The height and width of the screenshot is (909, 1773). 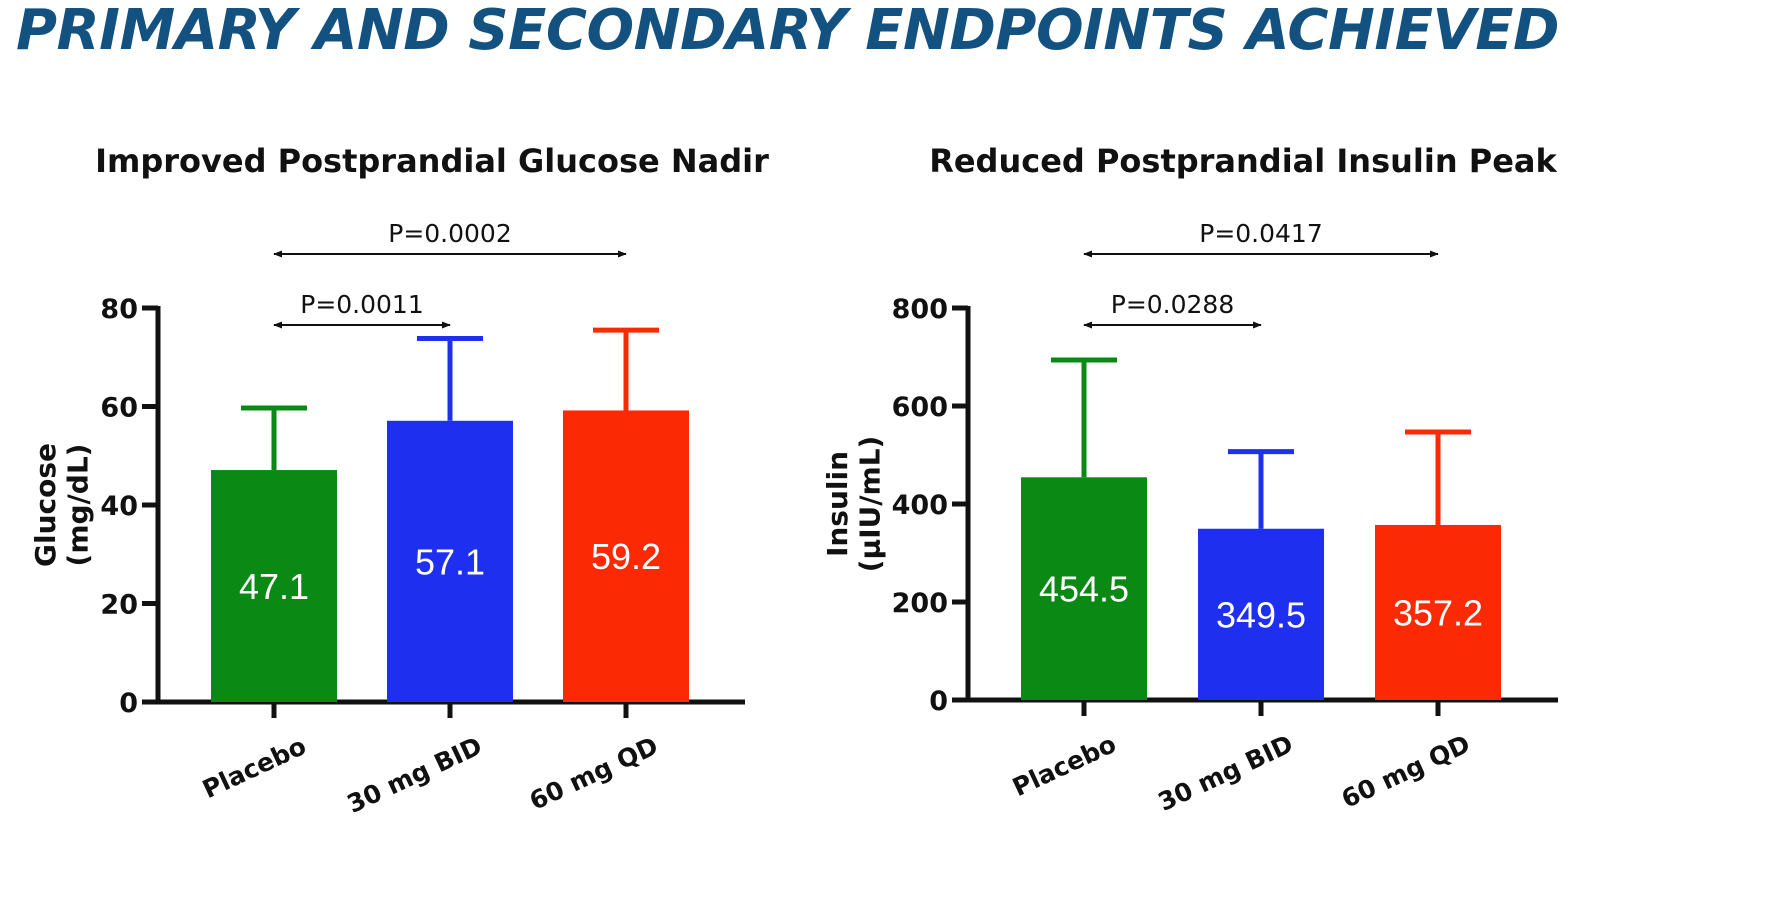 What do you see at coordinates (45, 505) in the screenshot?
I see `y-axis-label-line1: Glucose` at bounding box center [45, 505].